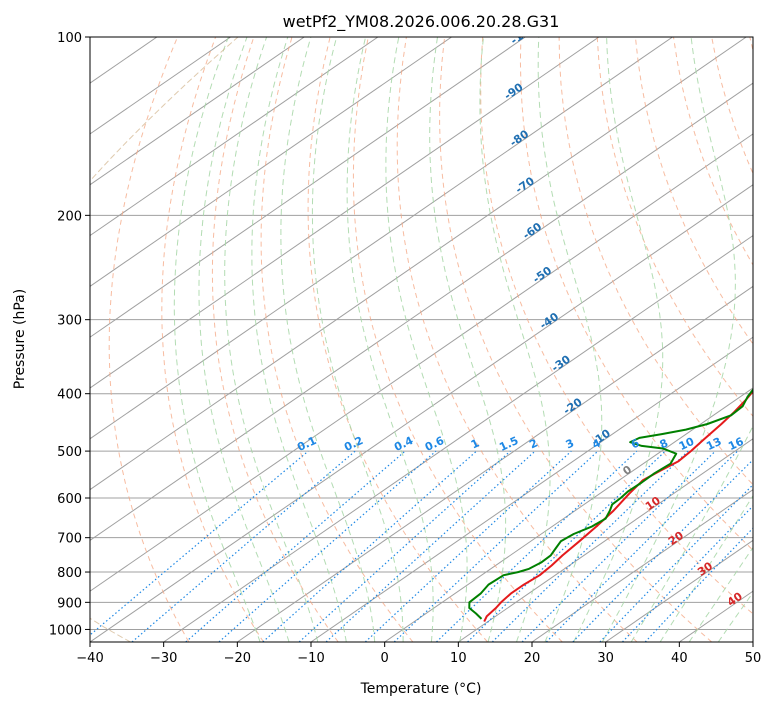 This screenshot has height=708, width=775. Describe the element at coordinates (713, 444) in the screenshot. I see `mixing-ratio-label: 13` at that location.